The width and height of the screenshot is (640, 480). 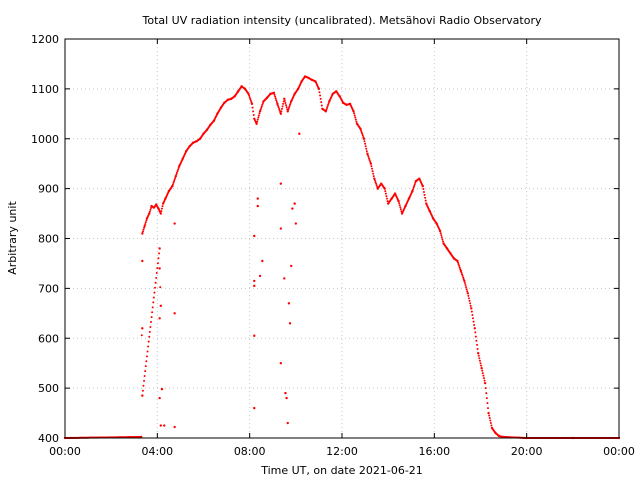 I want to click on x-tick-label: 08:00, so click(x=250, y=451).